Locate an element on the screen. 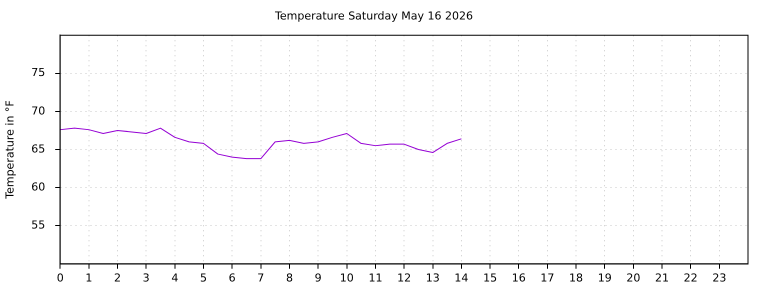 This screenshot has height=288, width=768. x-tick-label: 11 is located at coordinates (375, 277).